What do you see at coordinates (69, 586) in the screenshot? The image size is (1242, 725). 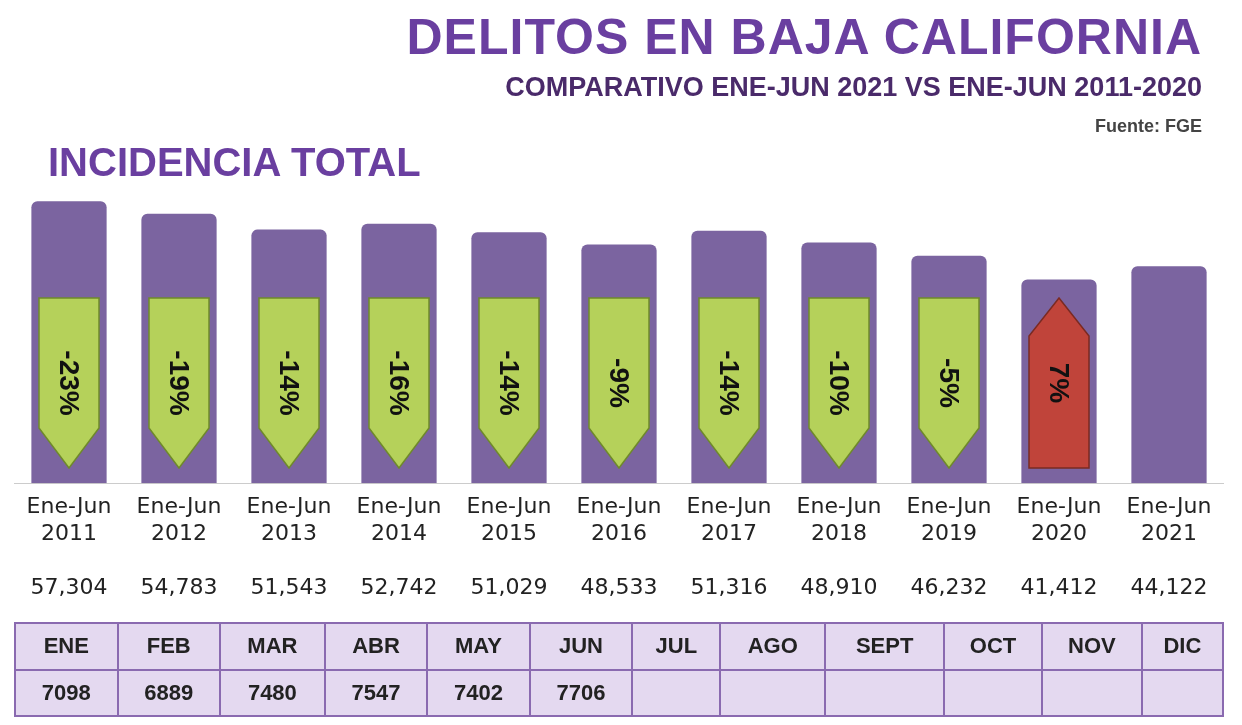 I see `data-label: 57,304` at bounding box center [69, 586].